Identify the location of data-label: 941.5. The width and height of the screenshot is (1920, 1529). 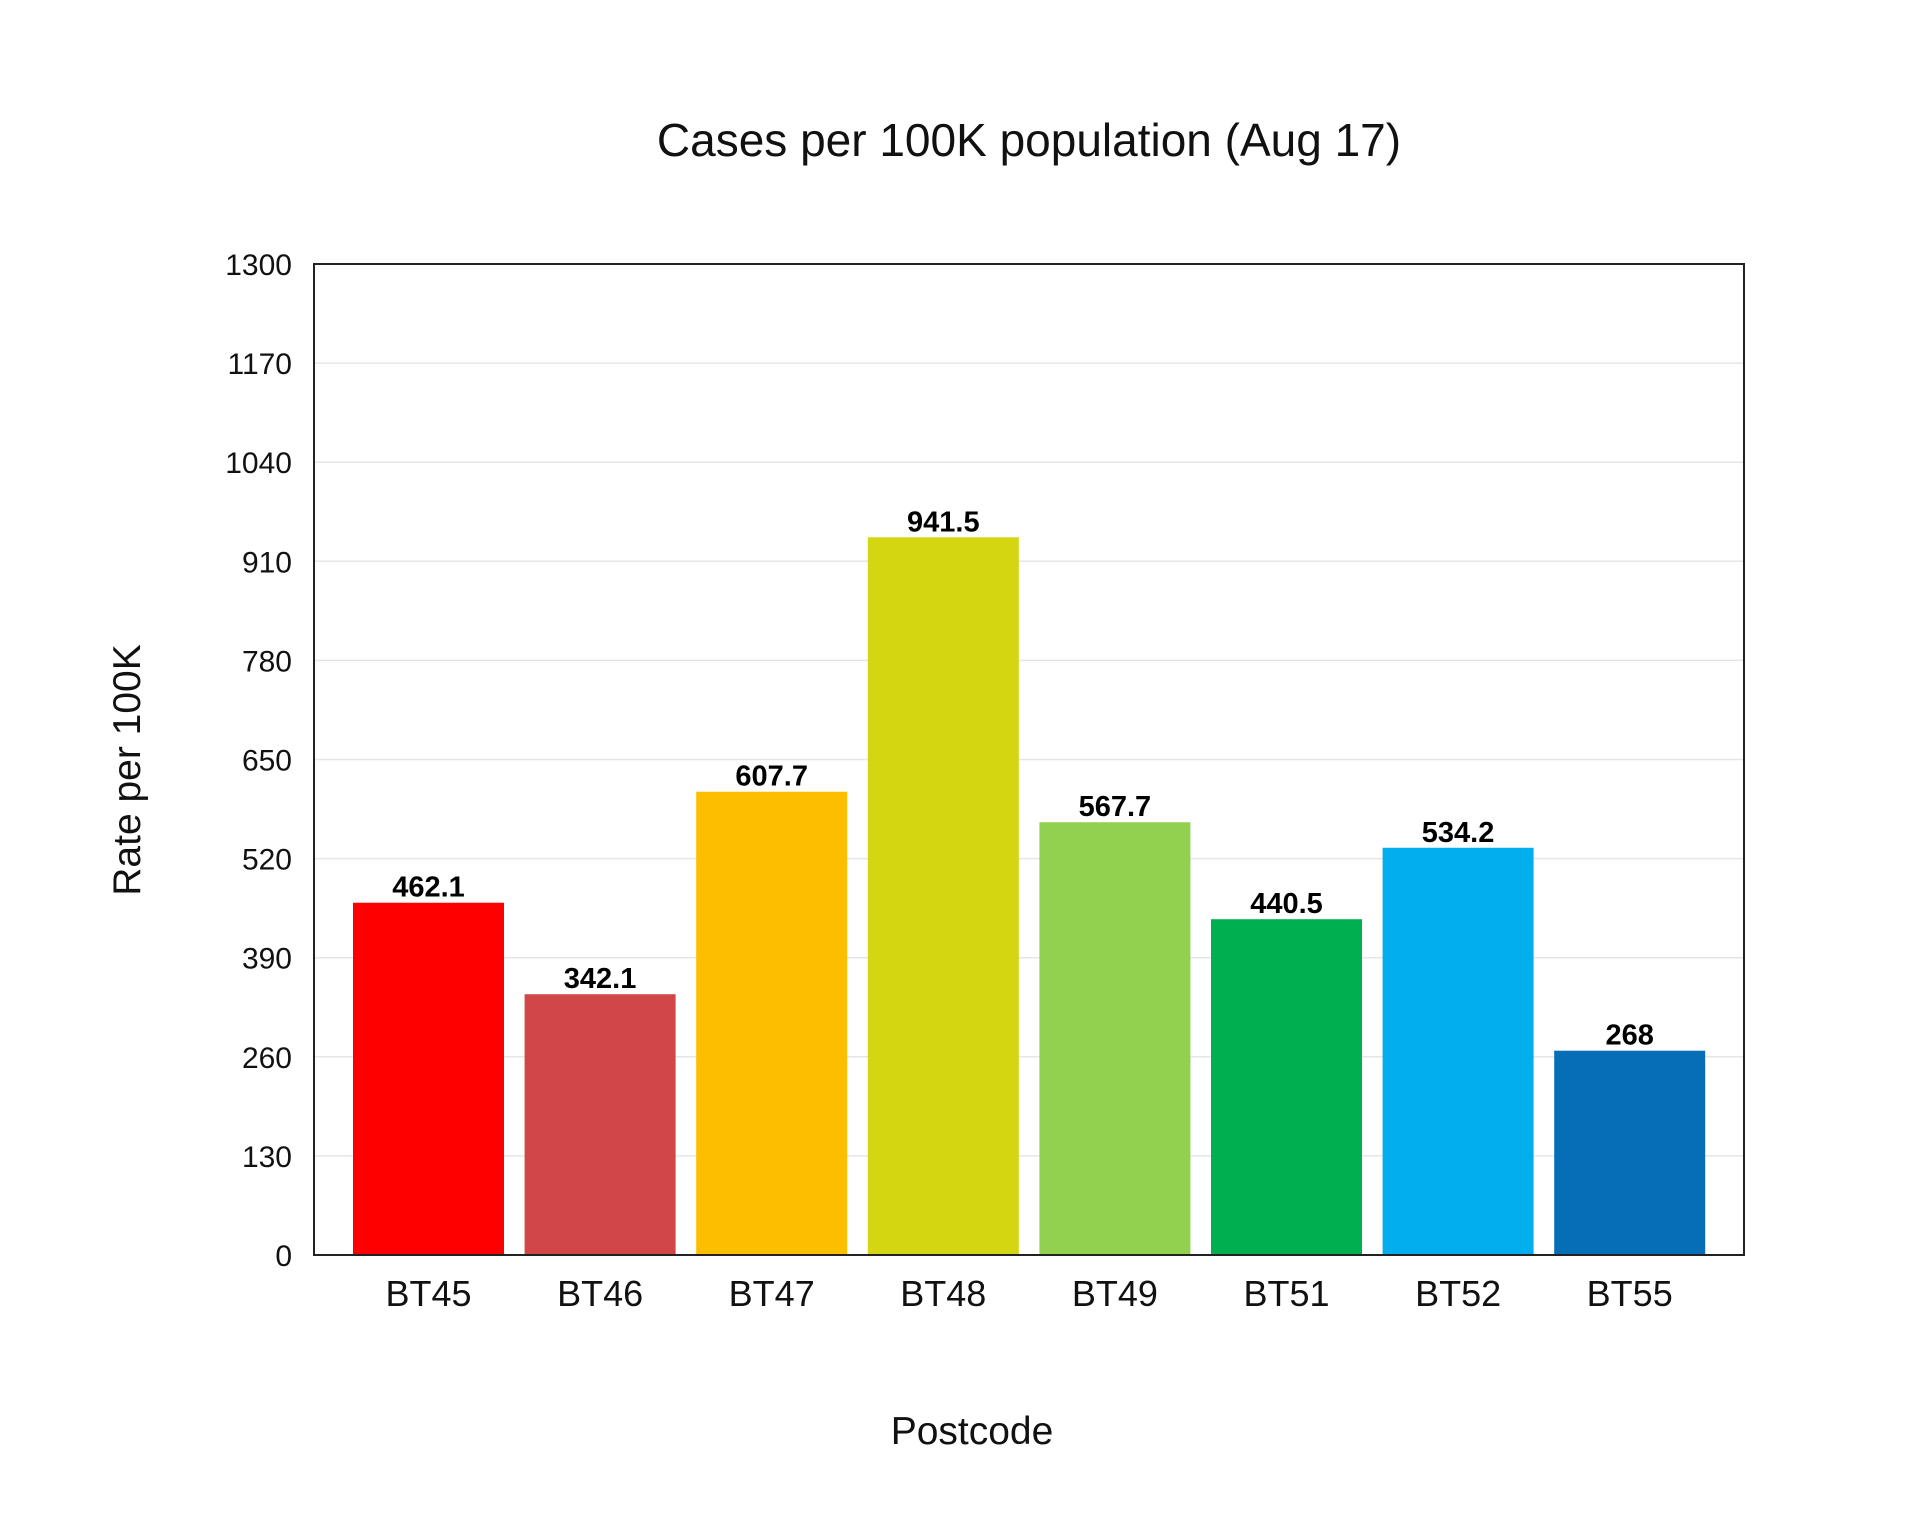
(943, 522).